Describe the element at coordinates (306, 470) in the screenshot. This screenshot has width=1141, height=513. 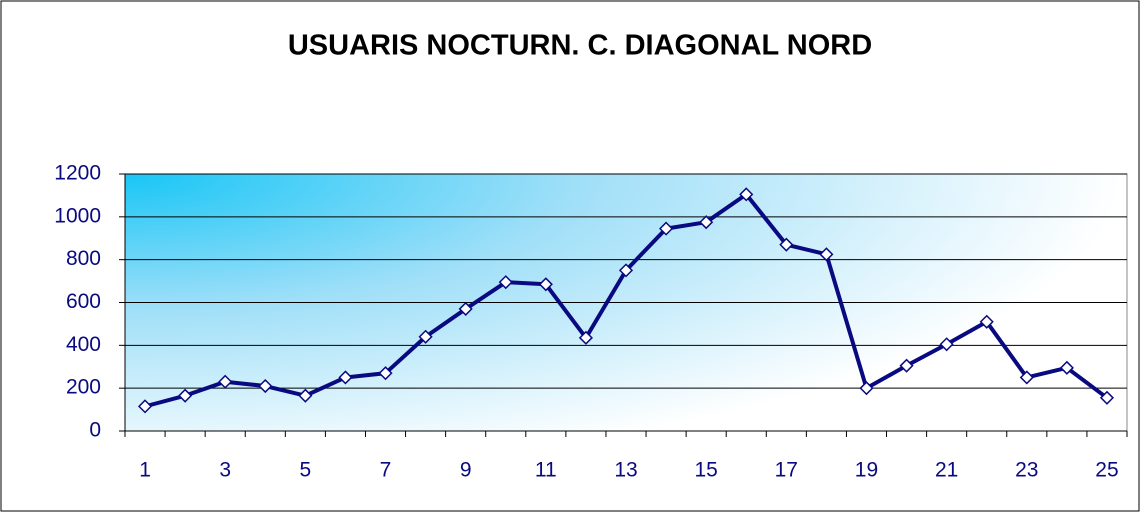
I see `x-tick-label: 5` at that location.